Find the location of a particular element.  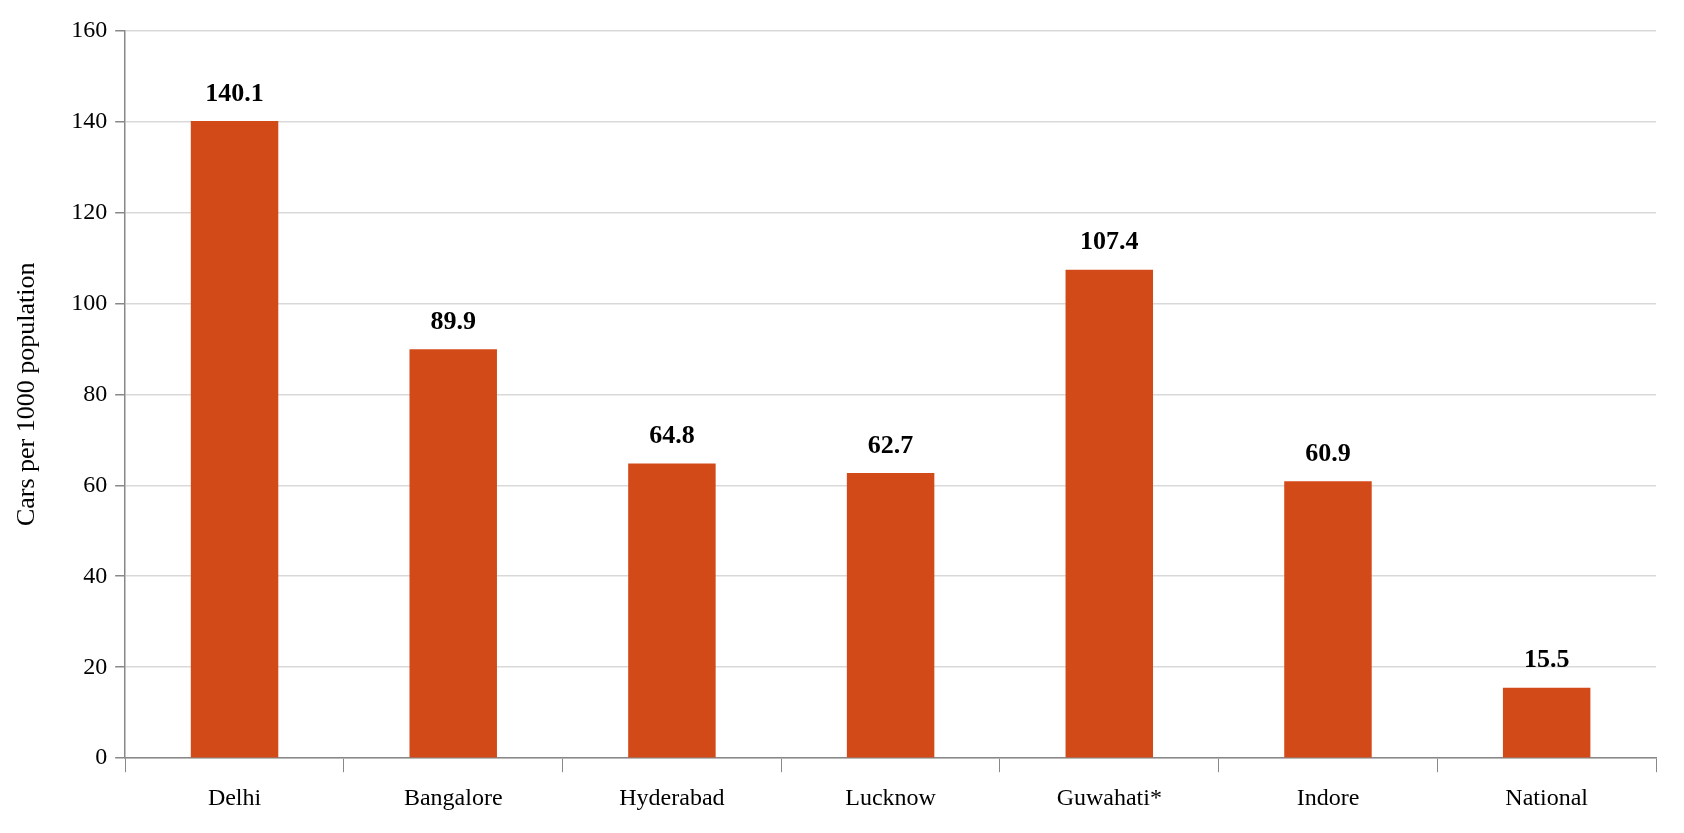

y-tick-label: 20 is located at coordinates (95, 665).